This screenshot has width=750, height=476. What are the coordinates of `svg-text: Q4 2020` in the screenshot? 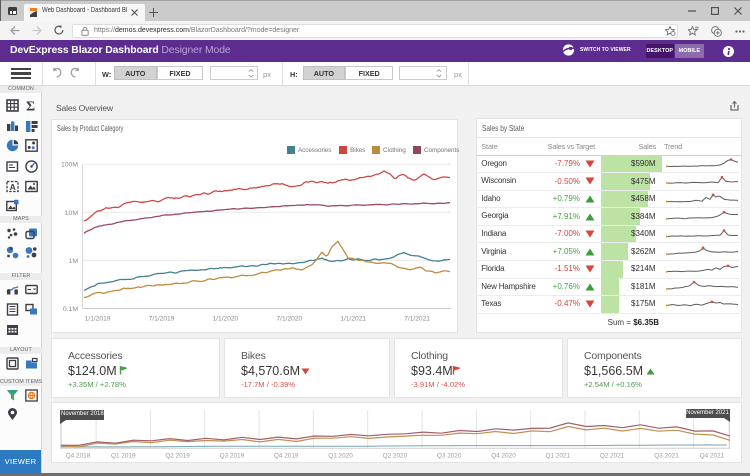 It's located at (503, 455).